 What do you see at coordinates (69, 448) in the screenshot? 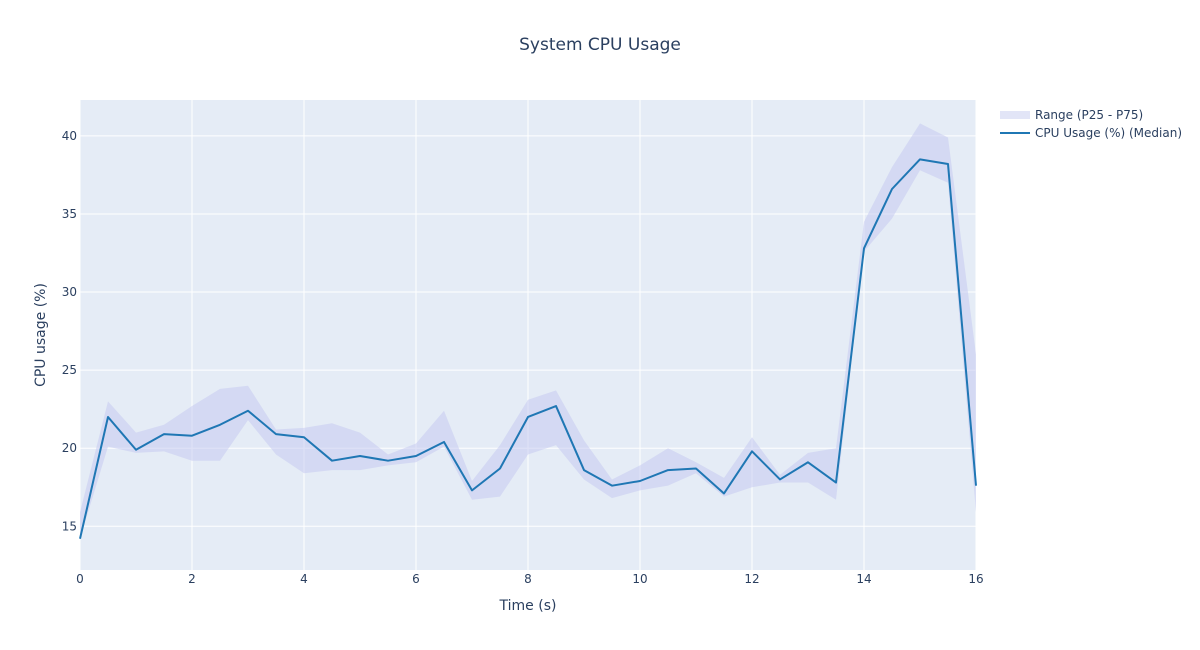
I see `y-tick-label: 20` at bounding box center [69, 448].